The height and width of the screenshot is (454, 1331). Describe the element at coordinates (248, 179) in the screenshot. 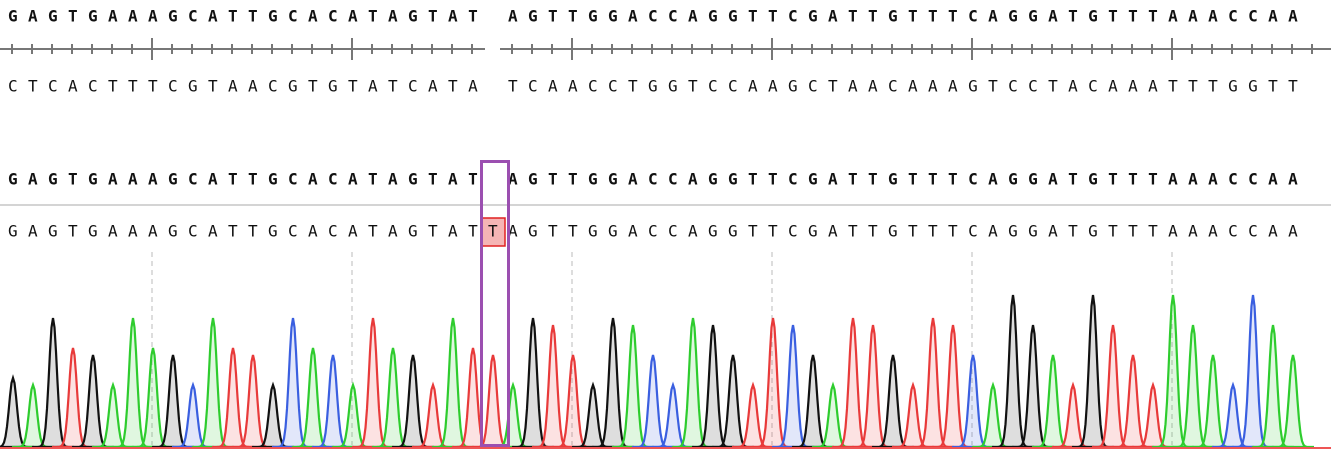

I see `alignment-left: GAGTGAAAGCATTGCACATAGTAT` at that location.